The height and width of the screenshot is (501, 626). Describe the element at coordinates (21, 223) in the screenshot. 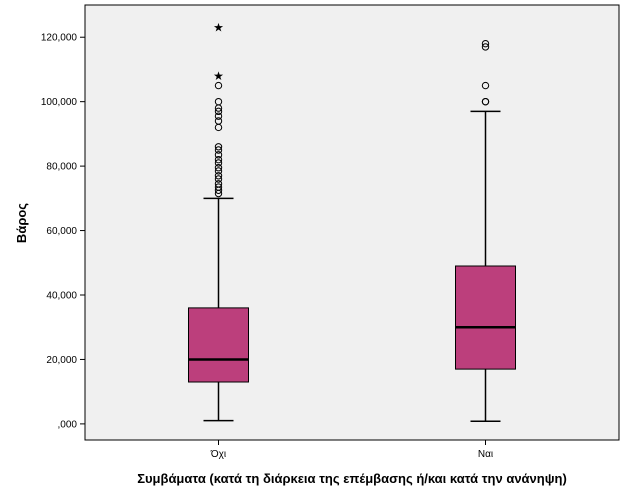

I see `y-axis-title: Βάρος` at that location.